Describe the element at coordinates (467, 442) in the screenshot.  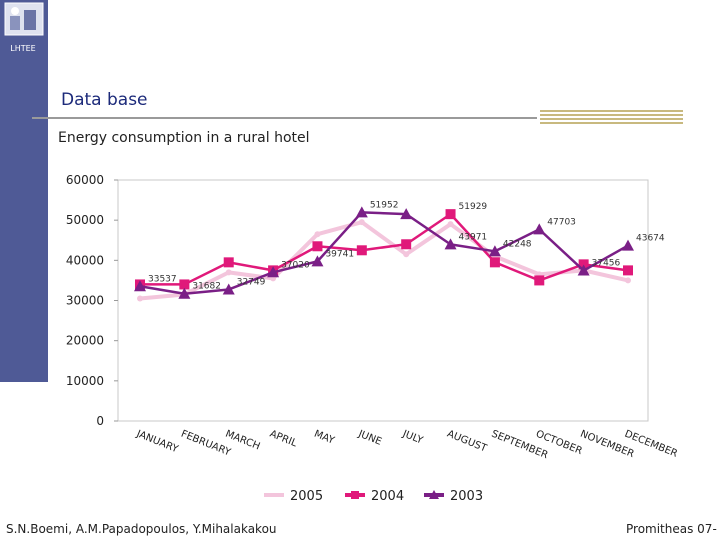
I see `x-tick-label: AUGUST` at that location.